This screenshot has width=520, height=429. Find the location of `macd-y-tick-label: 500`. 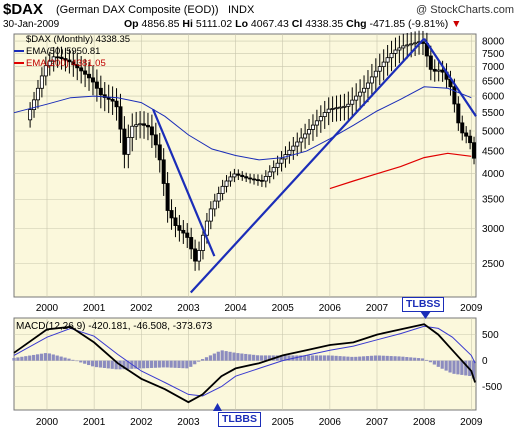

macd-y-tick-label: 500 is located at coordinates (490, 335).